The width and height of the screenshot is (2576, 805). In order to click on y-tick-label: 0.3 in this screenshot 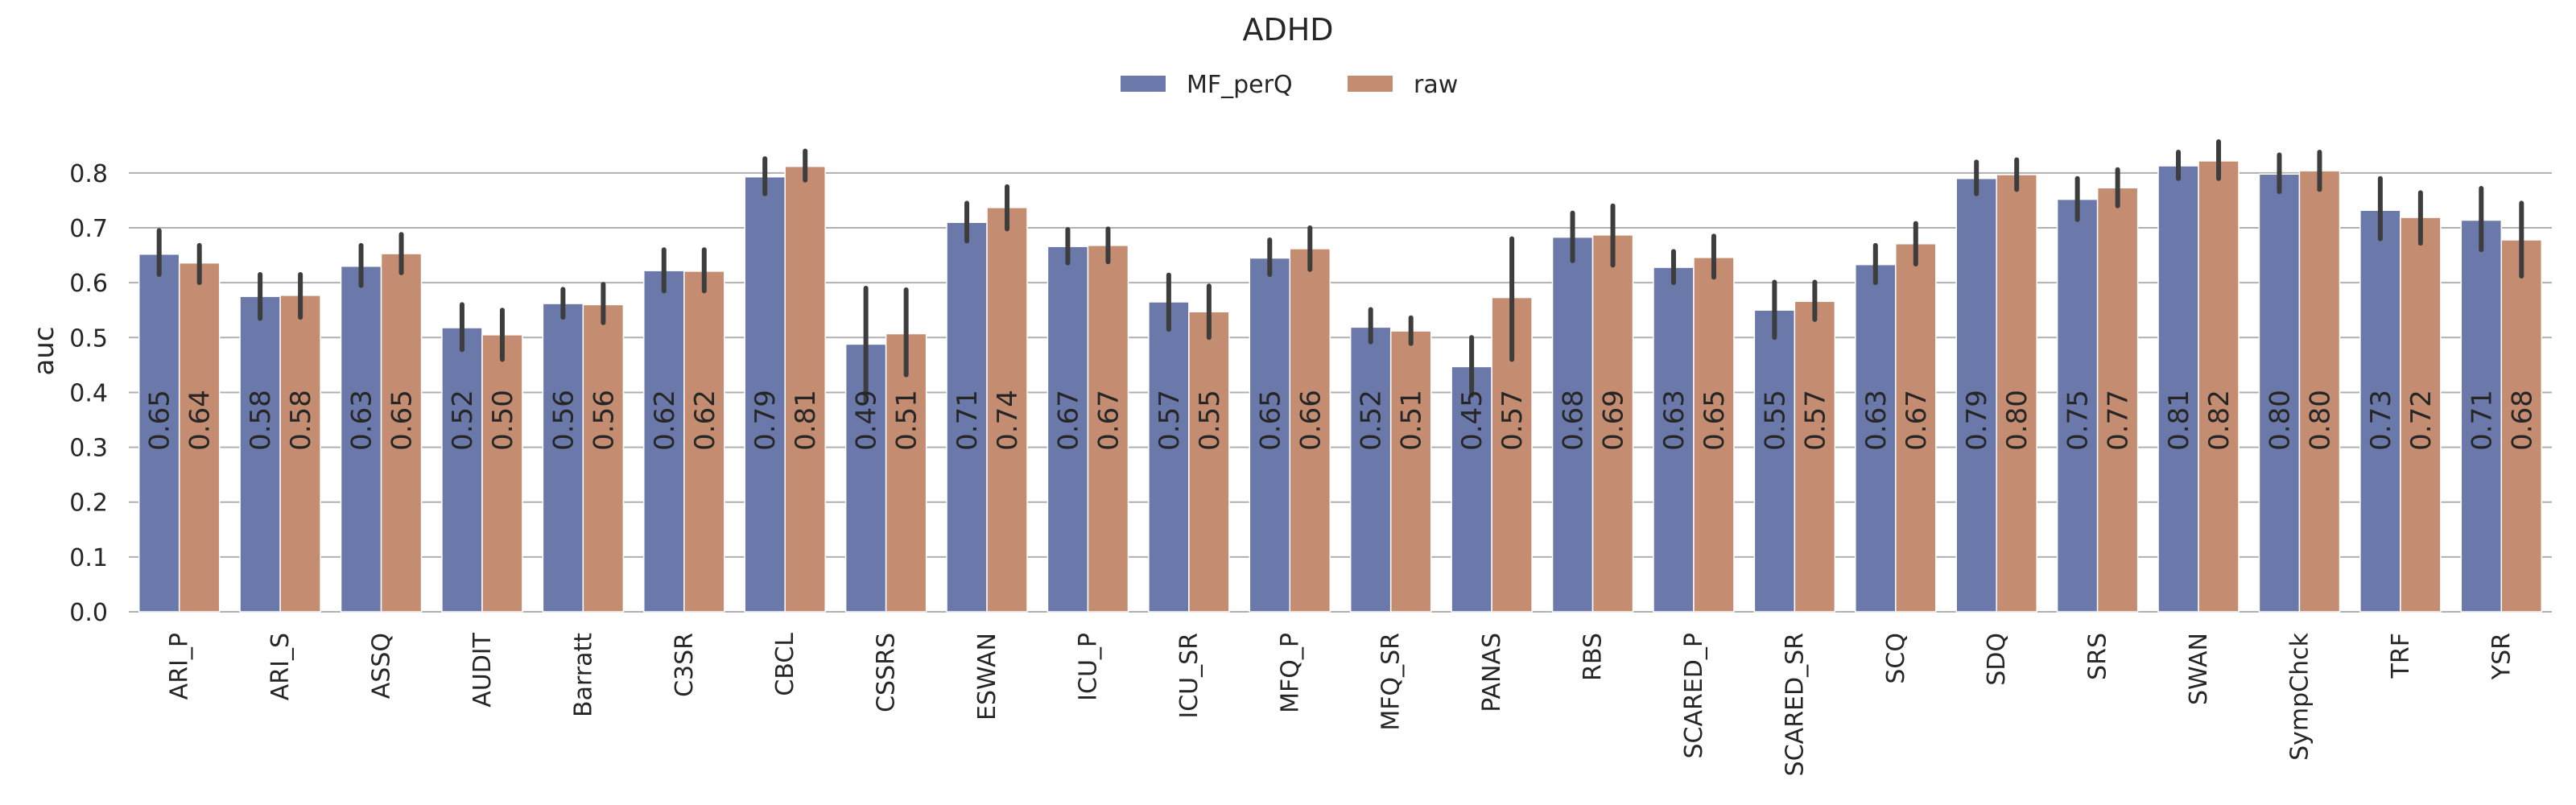, I will do `click(88, 449)`.